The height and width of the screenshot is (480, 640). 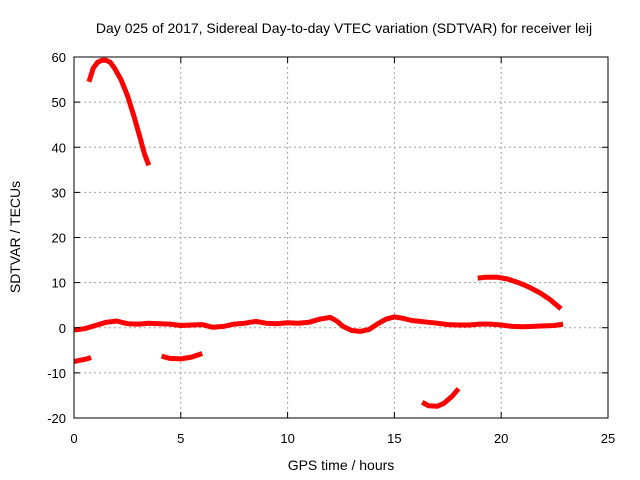 What do you see at coordinates (341, 465) in the screenshot?
I see `x-axis-title: GPS time / hours` at bounding box center [341, 465].